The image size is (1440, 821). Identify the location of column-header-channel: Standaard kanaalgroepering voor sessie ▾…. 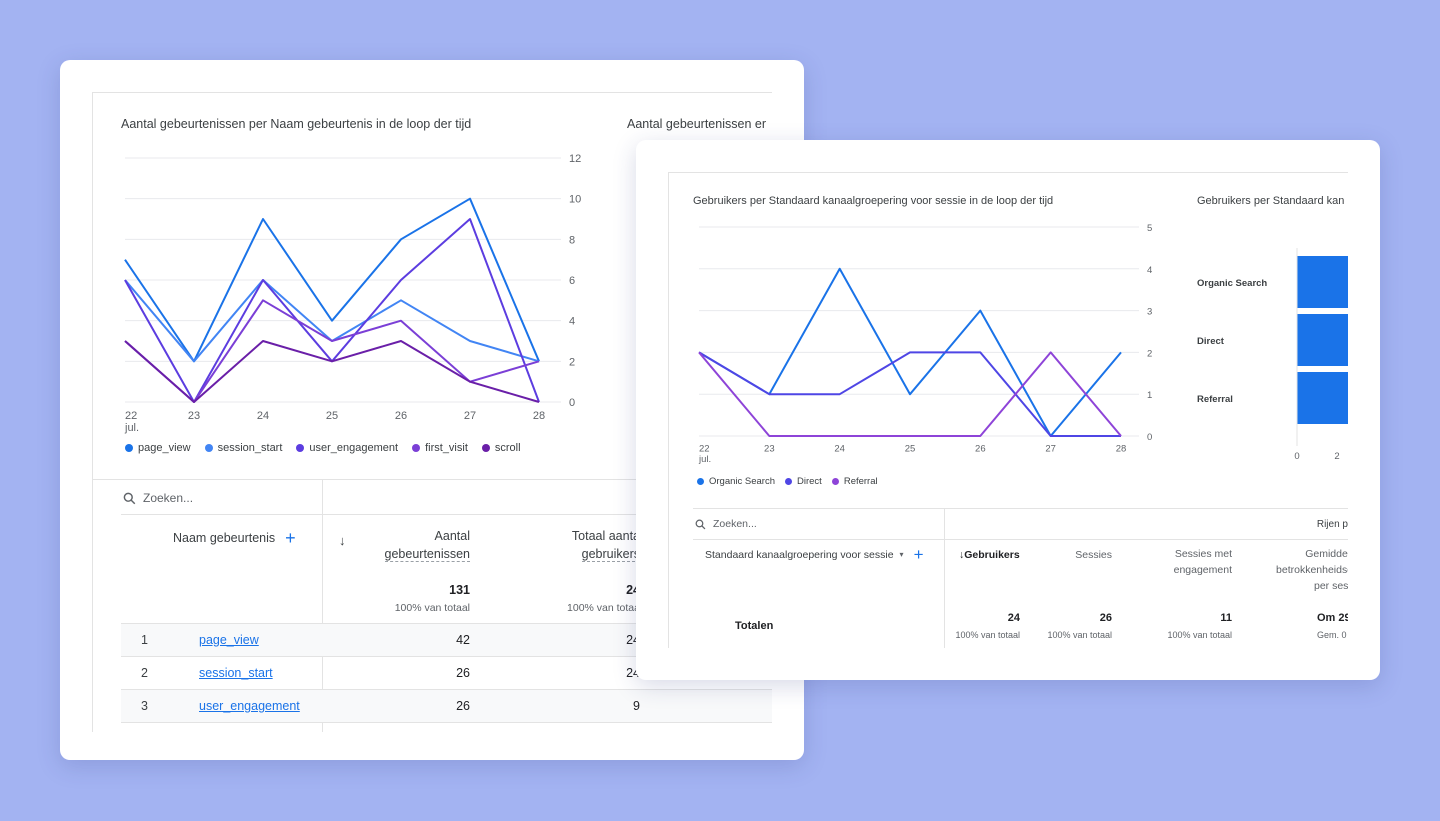
(814, 555).